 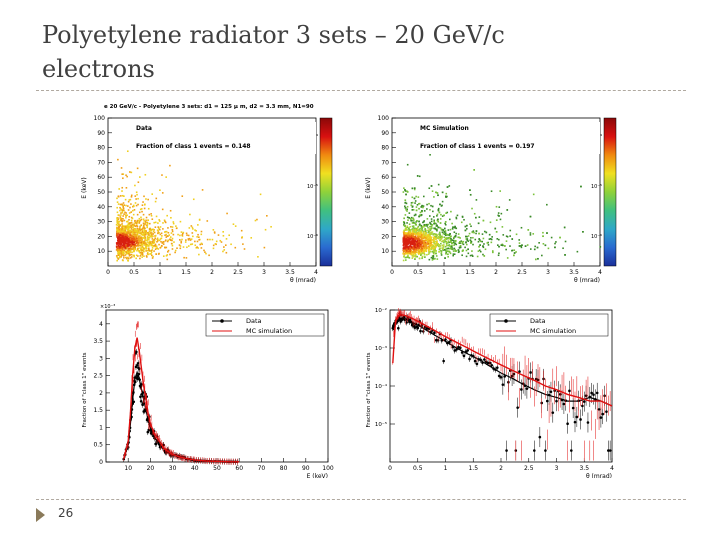 What do you see at coordinates (173, 468) in the screenshot?
I see `x-tick-label: 30` at bounding box center [173, 468].